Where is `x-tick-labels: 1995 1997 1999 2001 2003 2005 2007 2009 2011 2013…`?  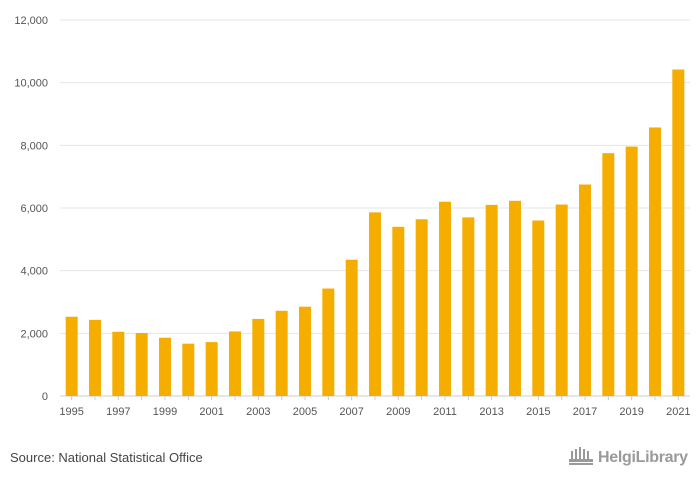 x-tick-labels: 1995 1997 1999 2001 2003 2005 2007 2009 2011 2013… is located at coordinates (374, 412).